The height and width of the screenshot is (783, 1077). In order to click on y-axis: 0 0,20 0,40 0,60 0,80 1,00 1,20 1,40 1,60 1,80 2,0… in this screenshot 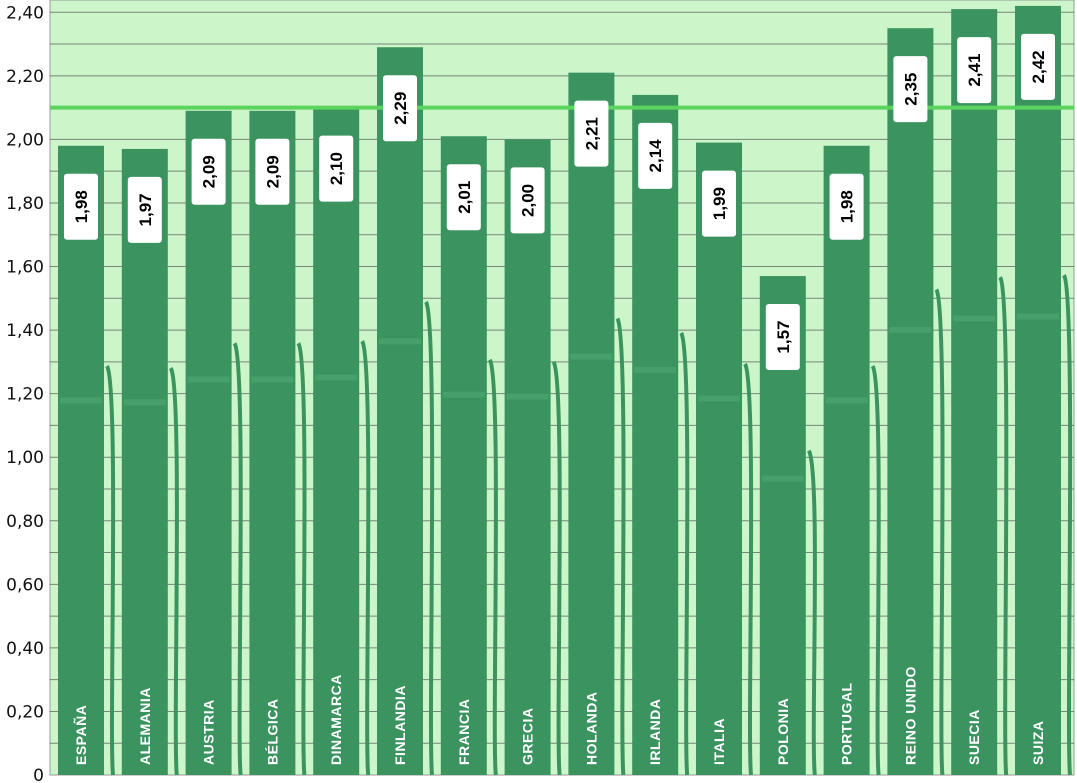, I will do `click(25, 393)`.